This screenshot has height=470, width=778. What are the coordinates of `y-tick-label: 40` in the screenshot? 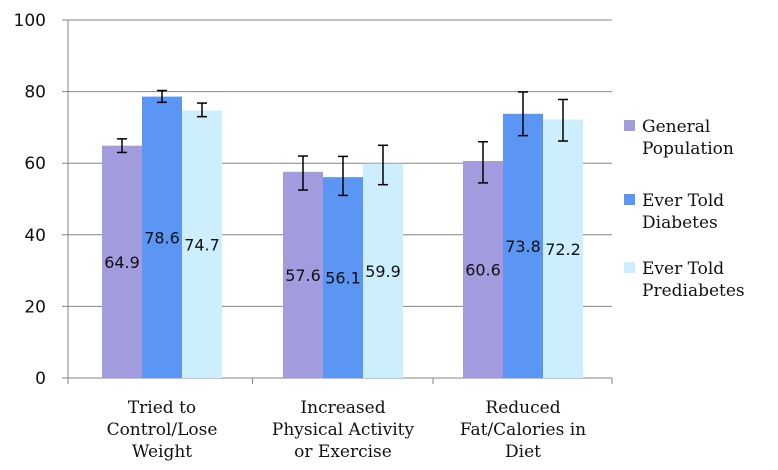 It's located at (35, 236).